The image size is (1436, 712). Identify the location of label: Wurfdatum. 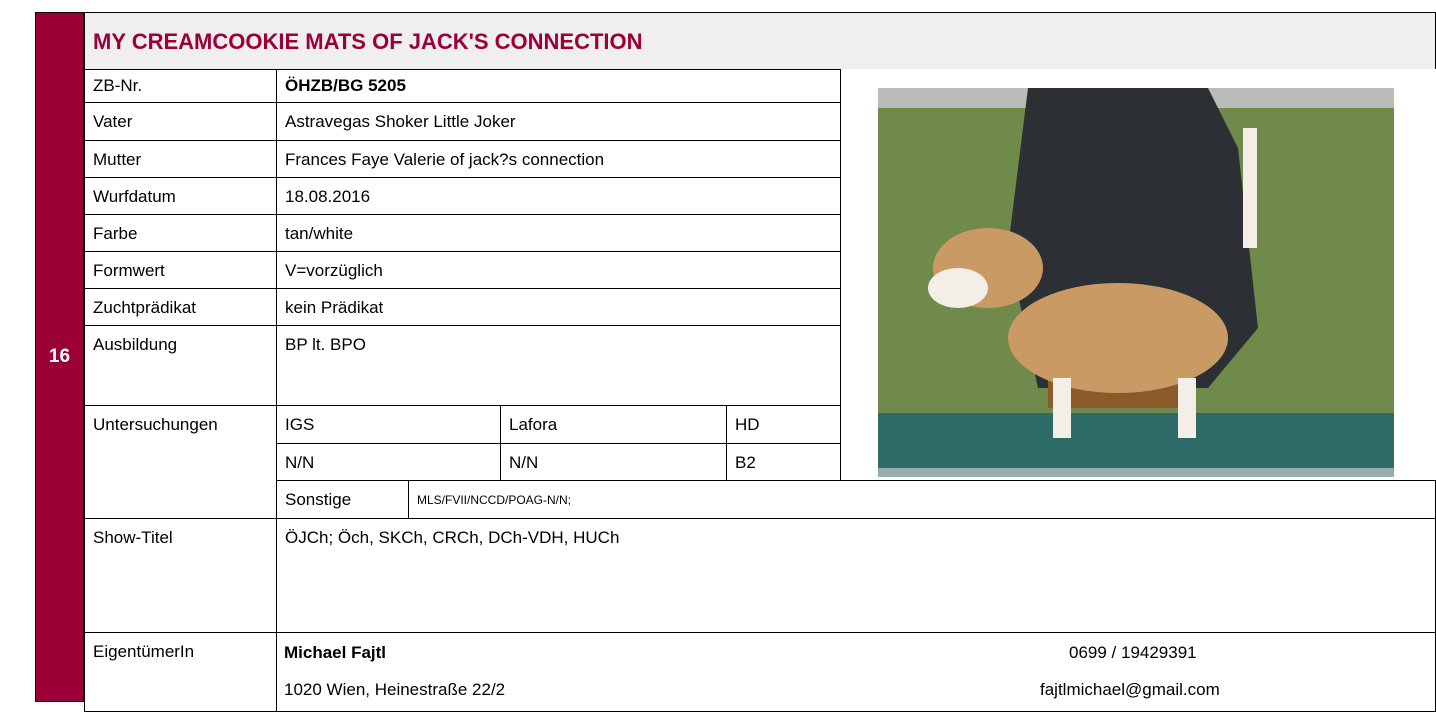
(180, 196).